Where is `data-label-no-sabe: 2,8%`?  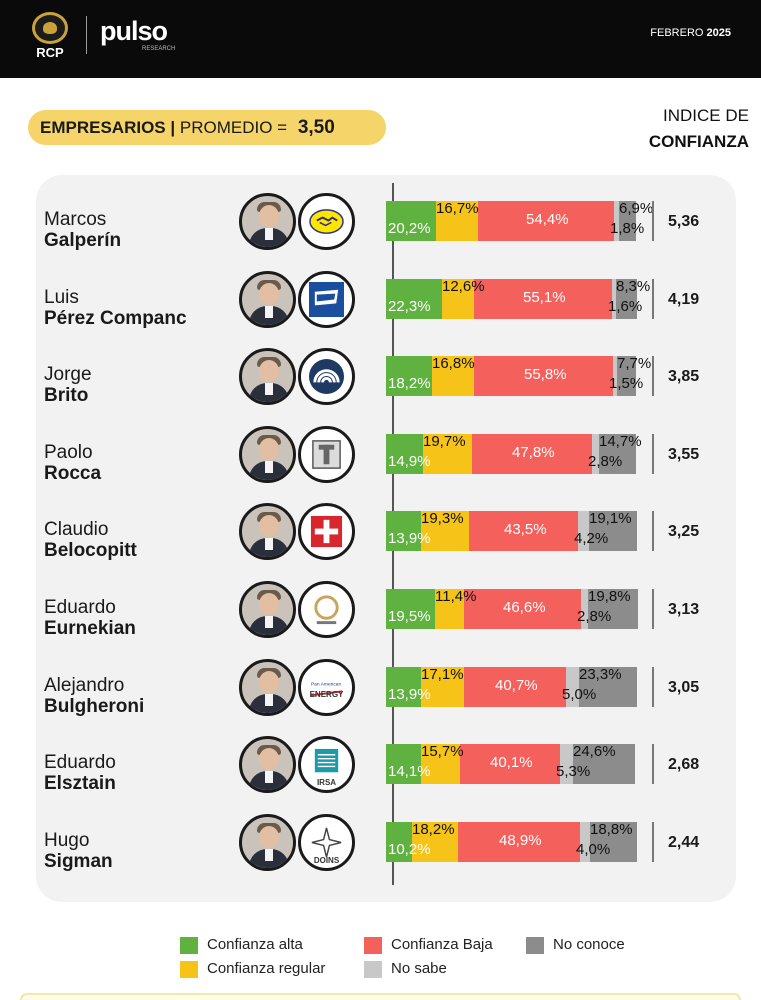 data-label-no-sabe: 2,8% is located at coordinates (594, 616).